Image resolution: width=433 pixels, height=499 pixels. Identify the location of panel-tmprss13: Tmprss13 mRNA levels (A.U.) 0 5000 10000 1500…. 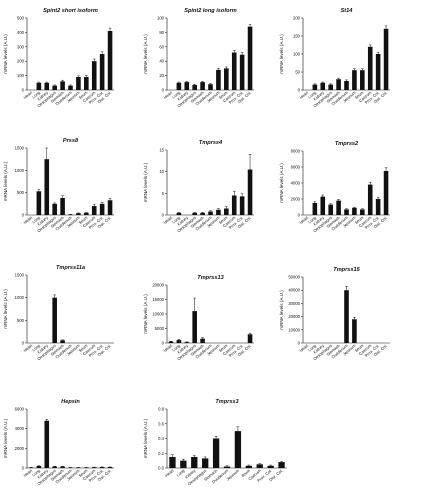
(198, 318).